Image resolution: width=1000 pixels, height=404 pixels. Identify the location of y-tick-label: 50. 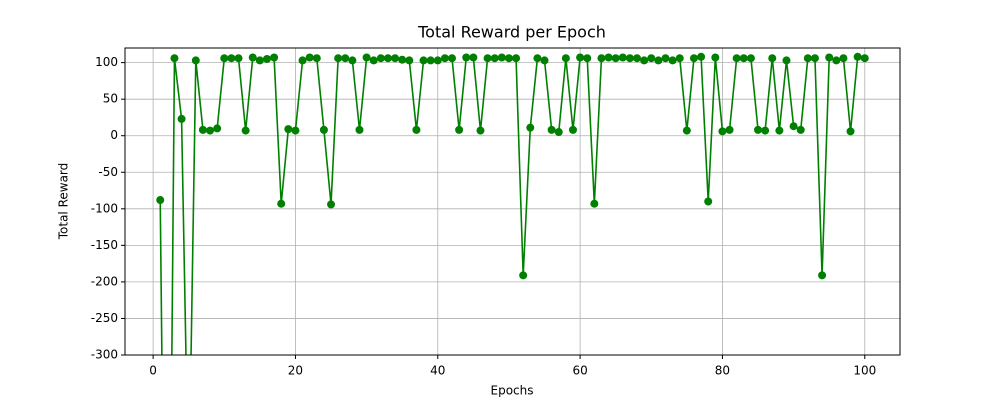
(110, 99).